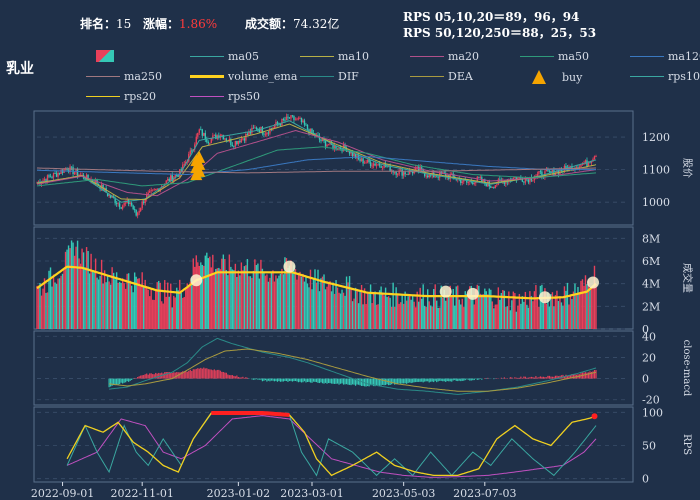 Image resolution: width=700 pixels, height=500 pixels. I want to click on legend-label: DIF, so click(348, 76).